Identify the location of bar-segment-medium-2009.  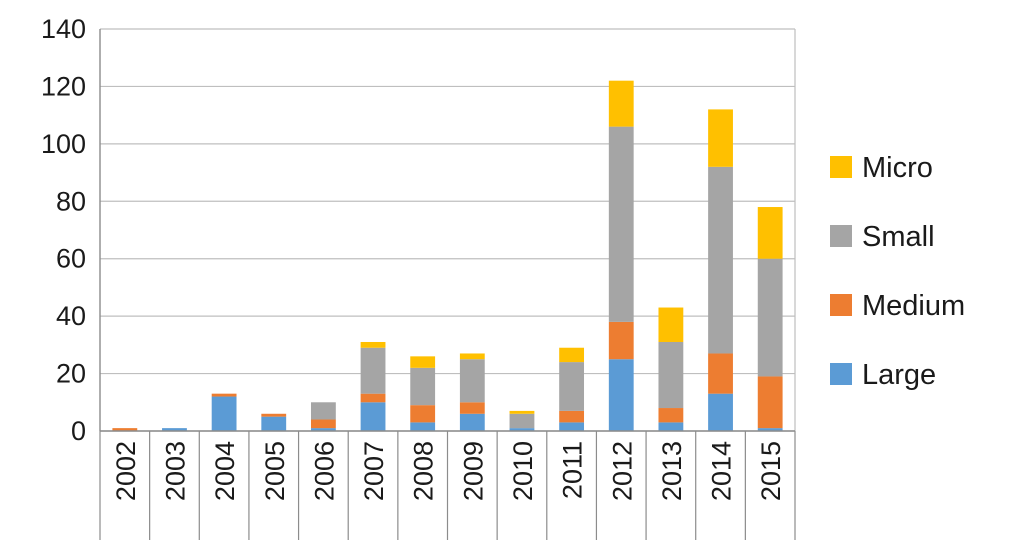
(472, 408).